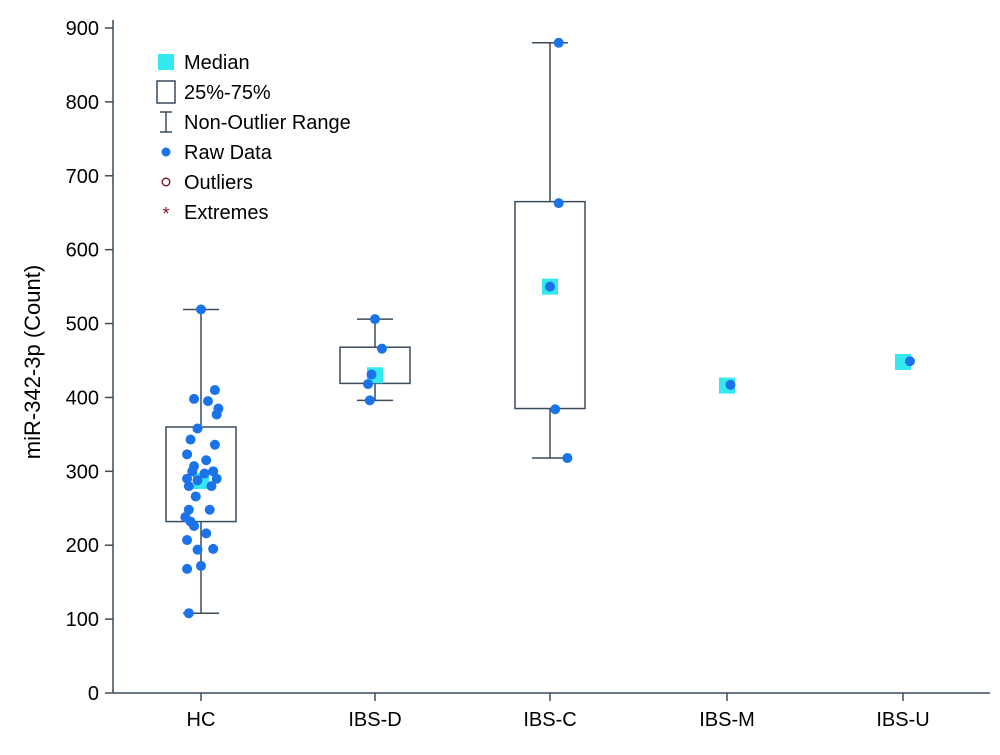  What do you see at coordinates (32, 362) in the screenshot?
I see `y-axis-label: miR-342-3p (Count)` at bounding box center [32, 362].